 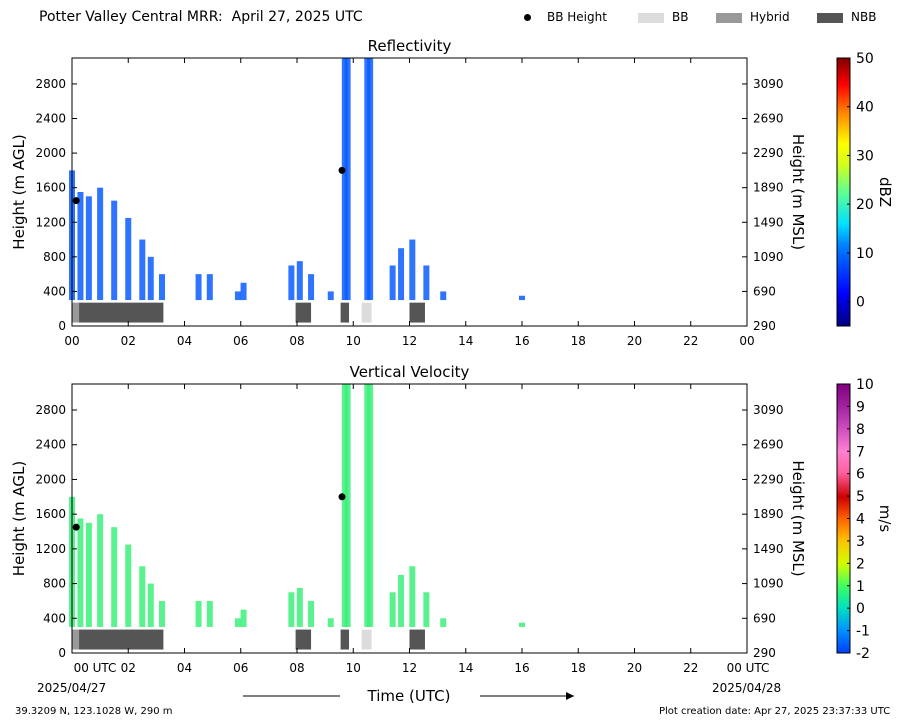 I want to click on y-tick-label-right: 3090, so click(x=768, y=410).